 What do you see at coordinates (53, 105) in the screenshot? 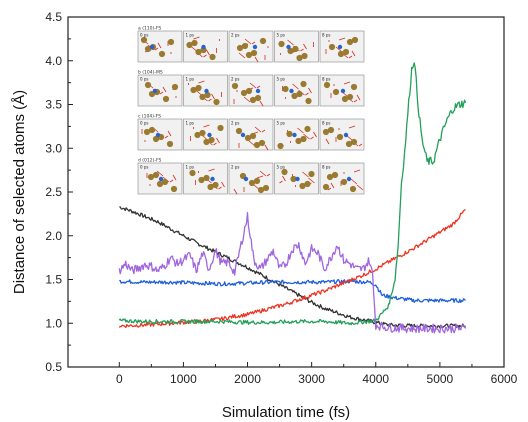
I see `y-tick-label: 3.5` at bounding box center [53, 105].